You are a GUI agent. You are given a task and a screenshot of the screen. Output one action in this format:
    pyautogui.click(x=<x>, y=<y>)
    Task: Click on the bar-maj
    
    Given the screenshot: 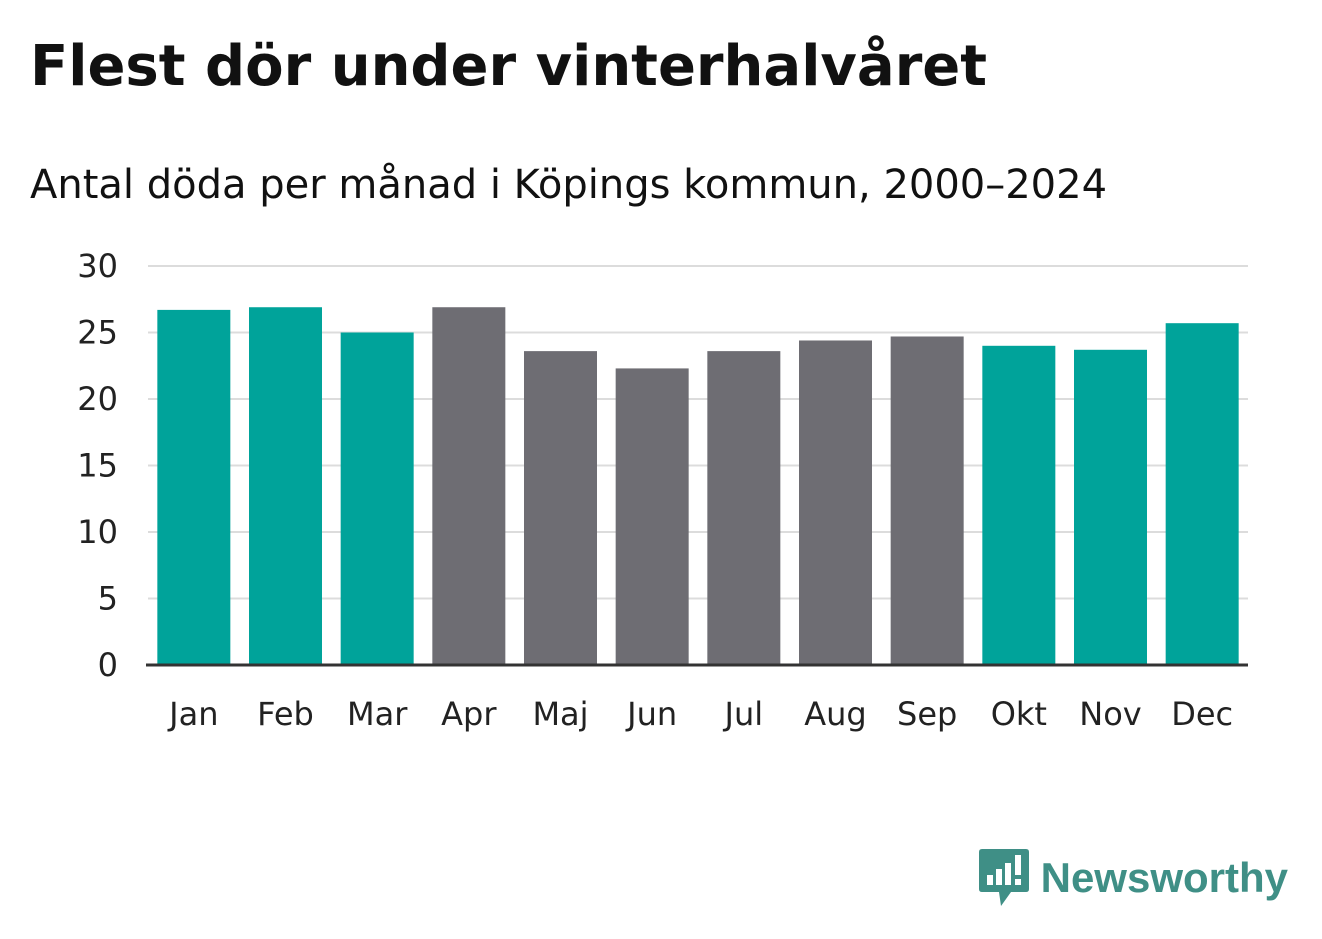 What is the action you would take?
    pyautogui.click(x=560, y=508)
    